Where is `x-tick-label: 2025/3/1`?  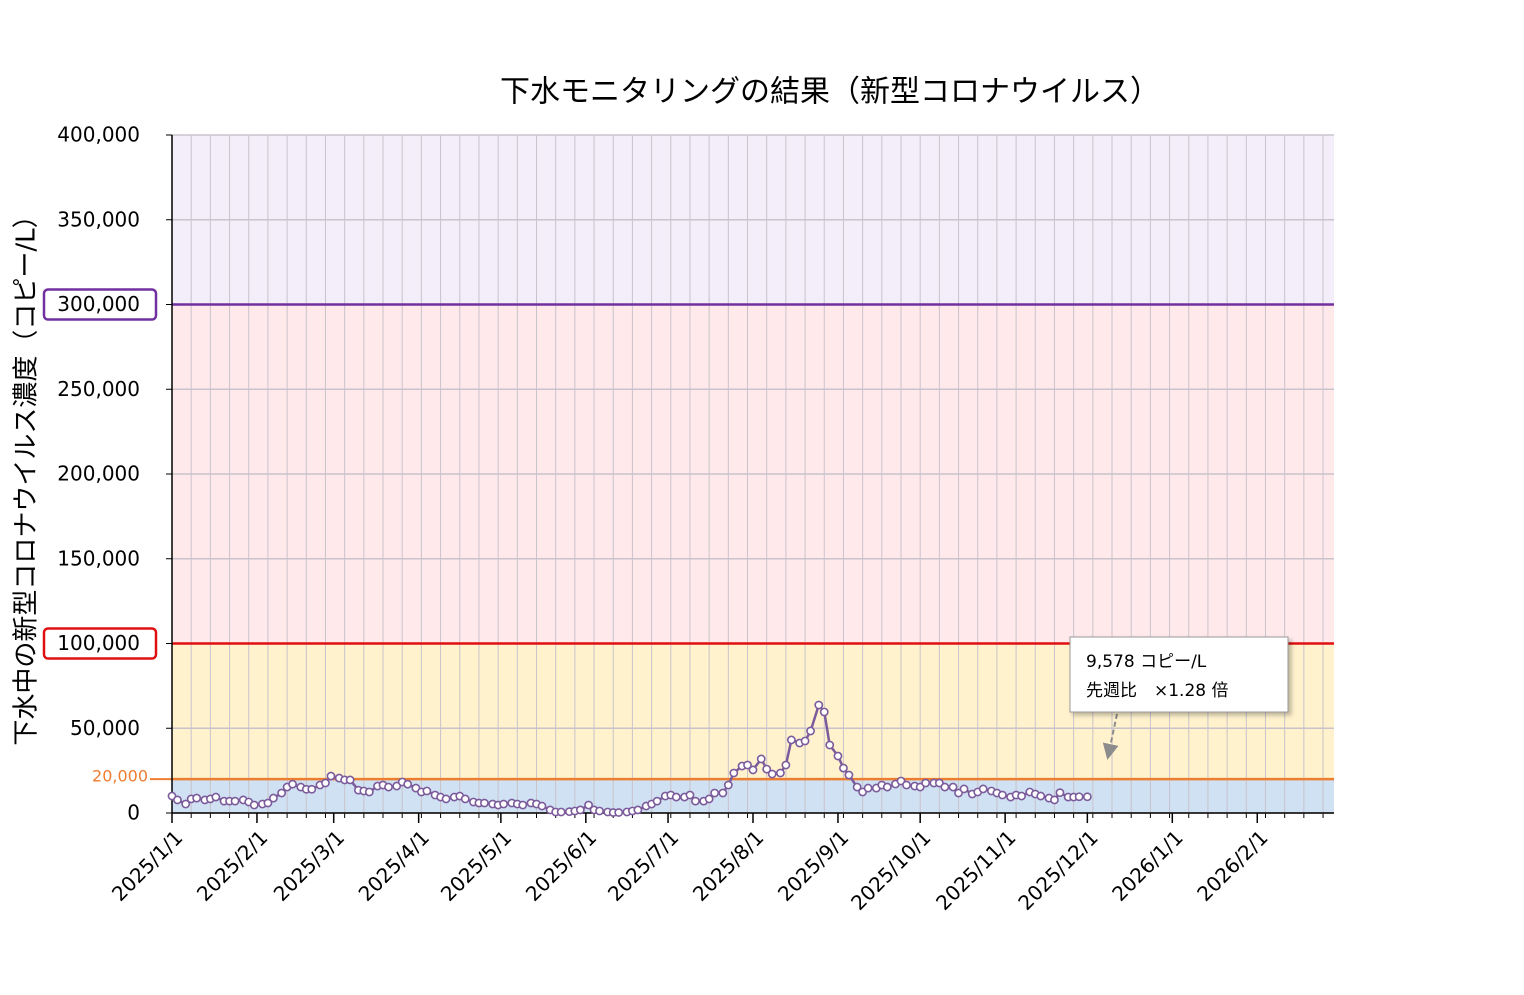
x-tick-label: 2025/3/1 is located at coordinates (309, 865).